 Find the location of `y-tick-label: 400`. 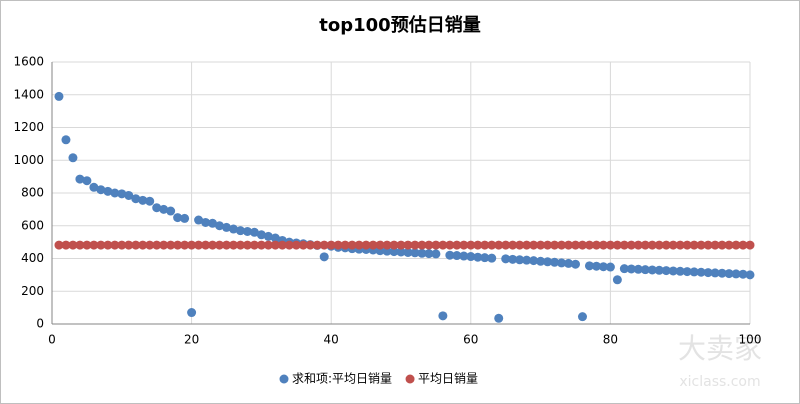

y-tick-label: 400 is located at coordinates (32, 258).